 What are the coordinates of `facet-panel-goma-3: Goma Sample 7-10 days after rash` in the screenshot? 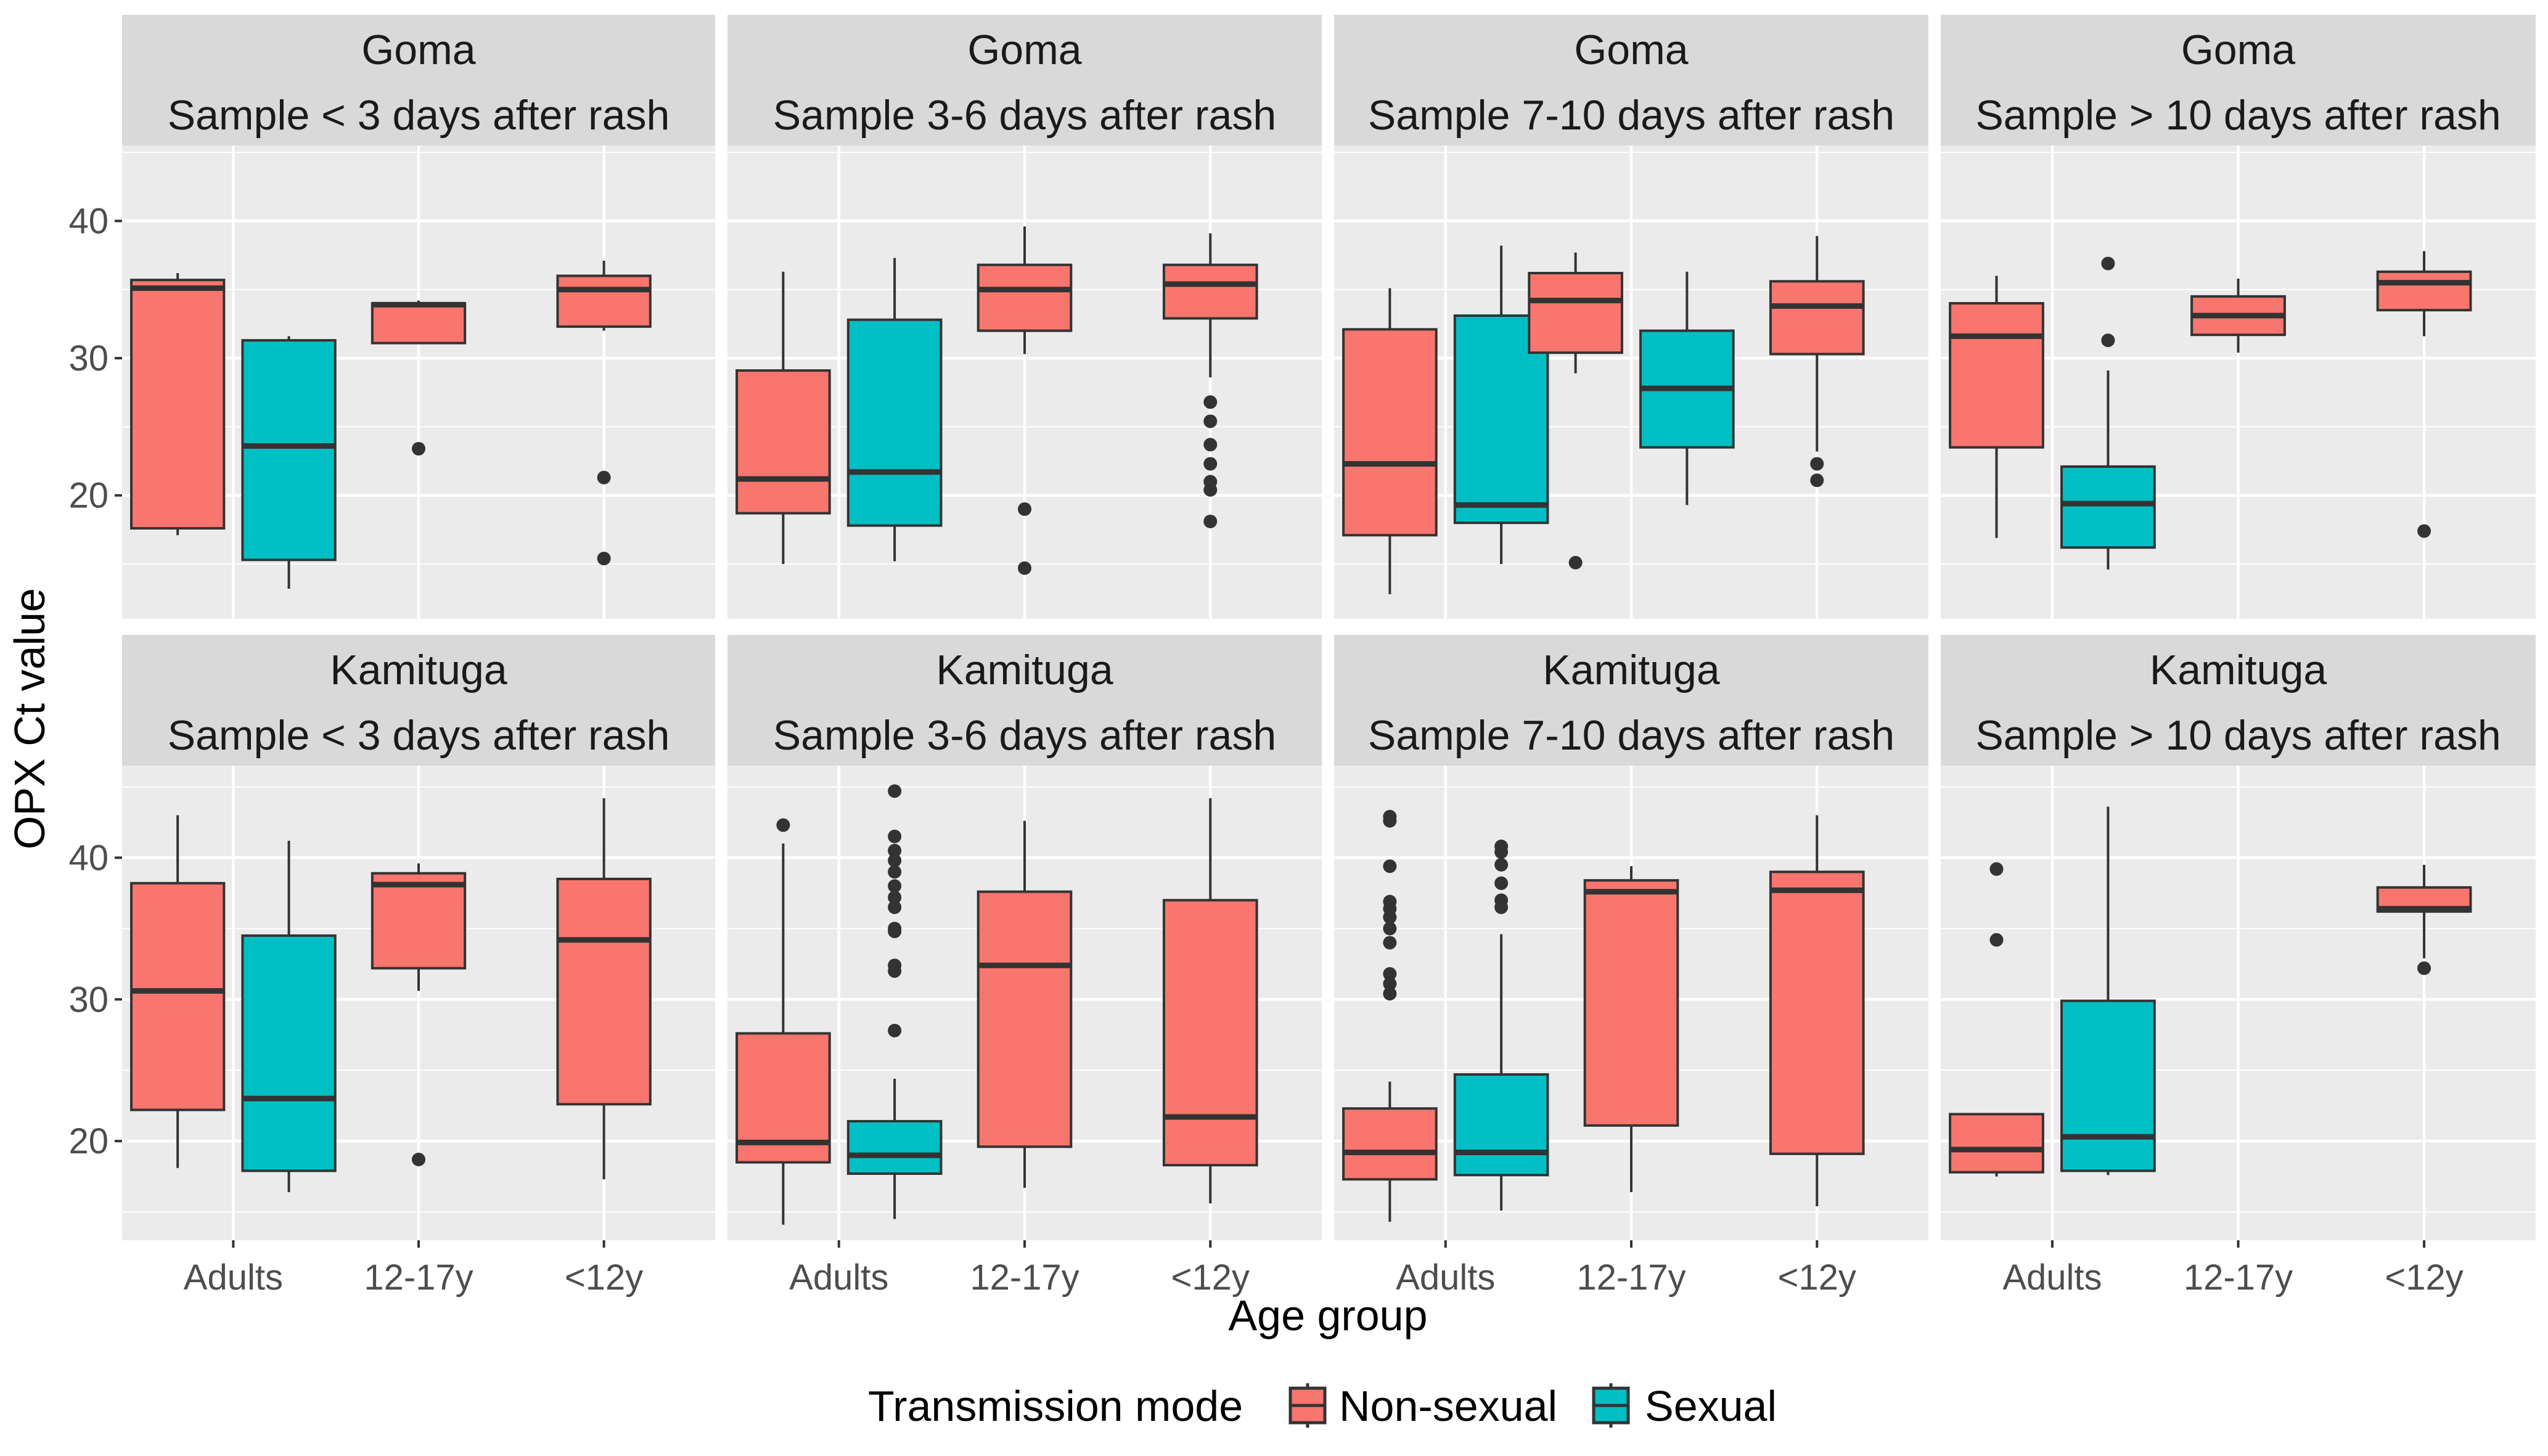 It's located at (1631, 317).